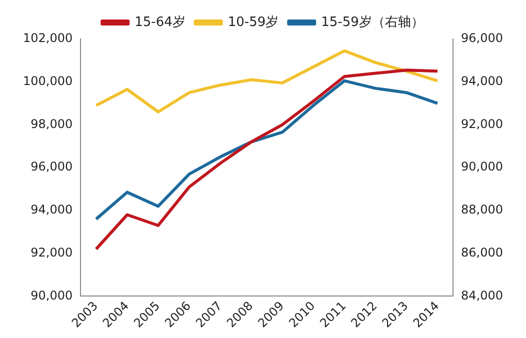  I want to click on y2-tick-label: 86,000, so click(482, 252).